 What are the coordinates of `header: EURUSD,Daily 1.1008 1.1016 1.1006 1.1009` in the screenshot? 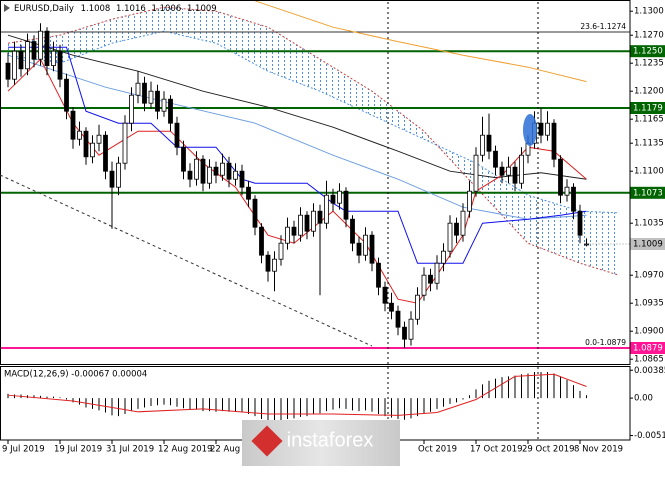 It's located at (115, 9).